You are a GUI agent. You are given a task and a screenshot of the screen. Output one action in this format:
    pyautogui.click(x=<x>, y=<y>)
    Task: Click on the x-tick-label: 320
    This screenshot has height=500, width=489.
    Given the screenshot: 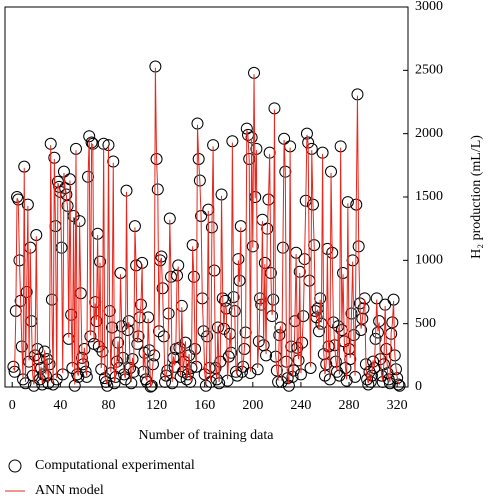 What is the action you would take?
    pyautogui.click(x=397, y=405)
    